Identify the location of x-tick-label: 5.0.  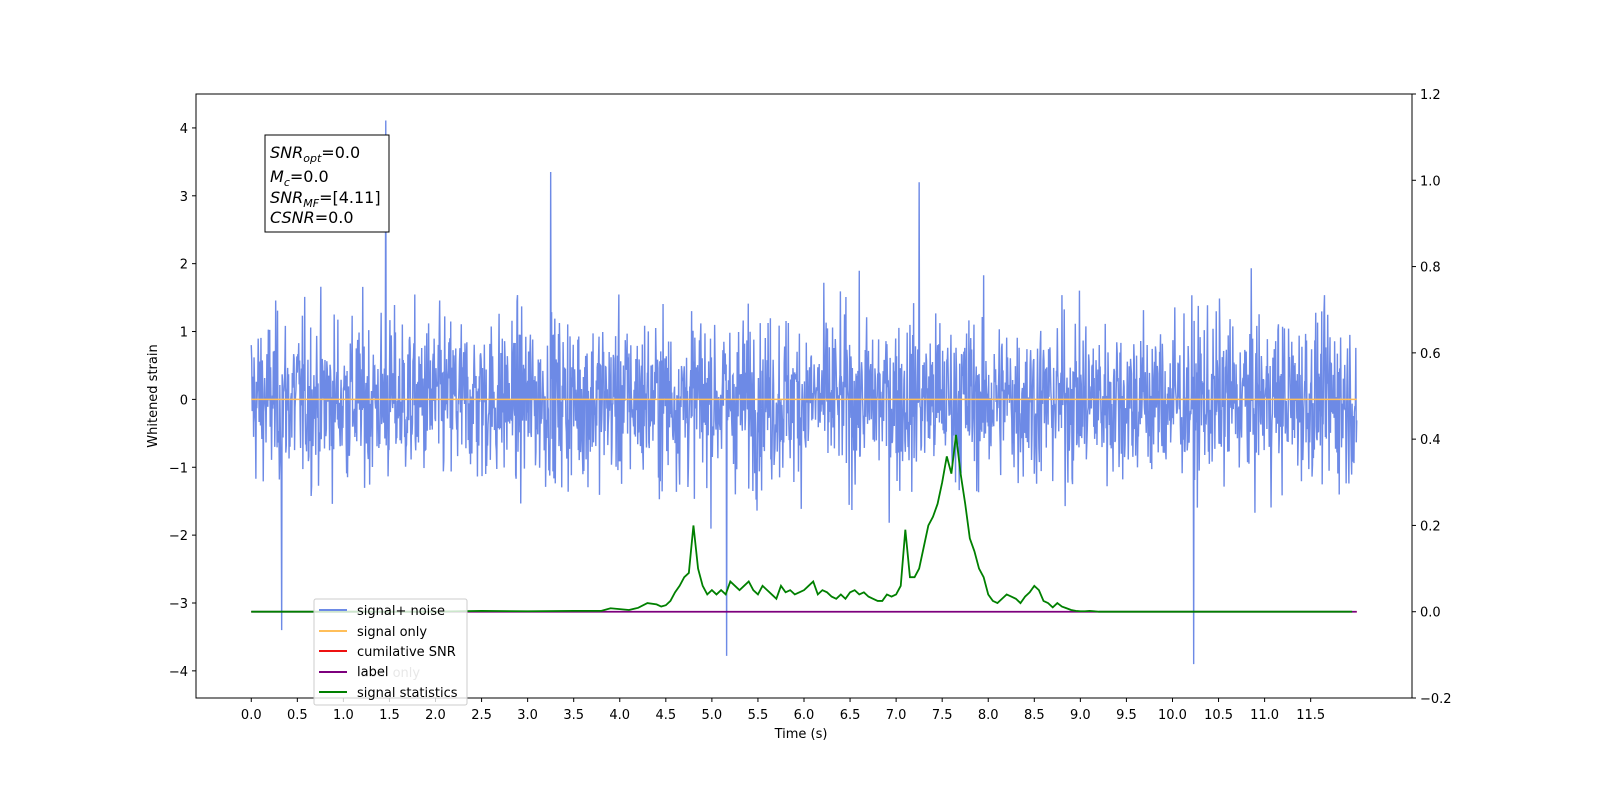
(712, 715).